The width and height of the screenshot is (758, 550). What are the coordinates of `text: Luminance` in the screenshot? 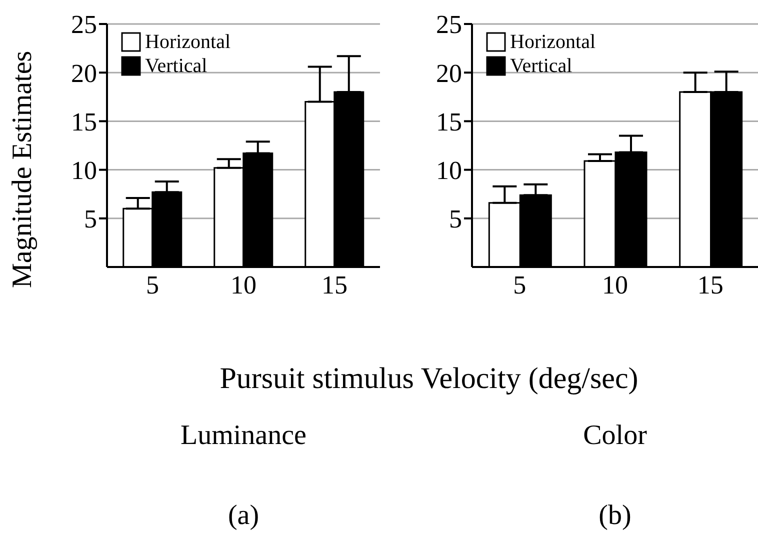 It's located at (244, 436).